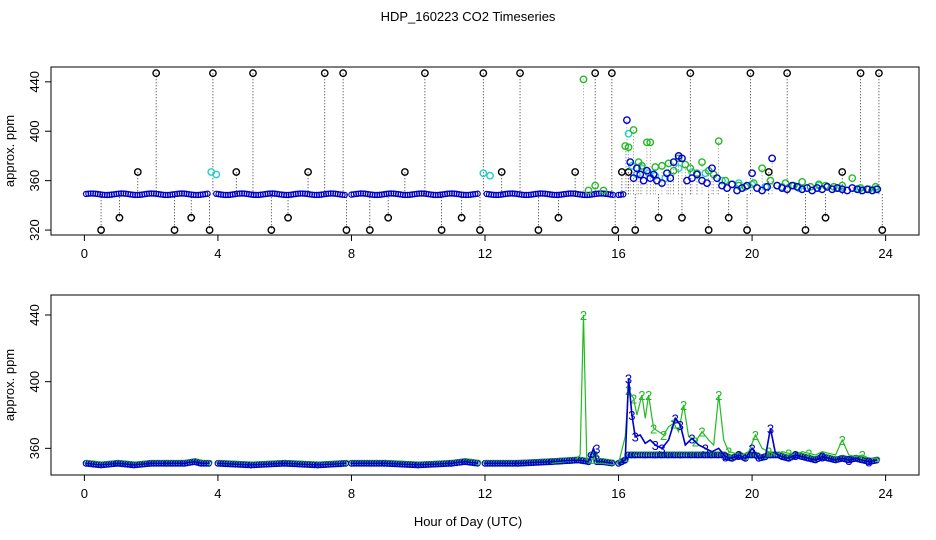 The image size is (936, 540). What do you see at coordinates (217, 493) in the screenshot?
I see `x-tick-label: 4` at bounding box center [217, 493].